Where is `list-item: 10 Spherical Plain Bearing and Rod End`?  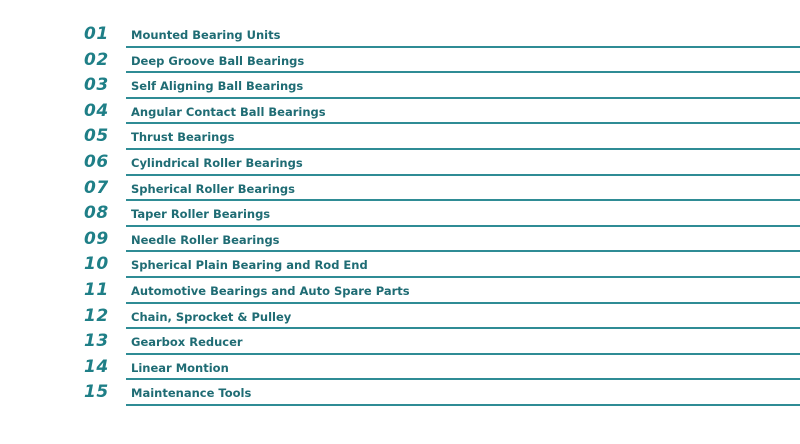 list-item: 10 Spherical Plain Bearing and Rod End is located at coordinates (400, 265).